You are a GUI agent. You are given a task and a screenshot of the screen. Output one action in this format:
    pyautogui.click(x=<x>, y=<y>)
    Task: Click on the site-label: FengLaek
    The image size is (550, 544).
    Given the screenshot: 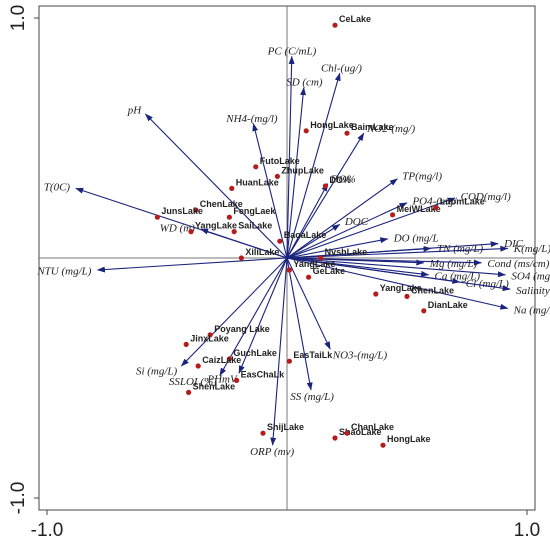 What is the action you would take?
    pyautogui.click(x=254, y=211)
    